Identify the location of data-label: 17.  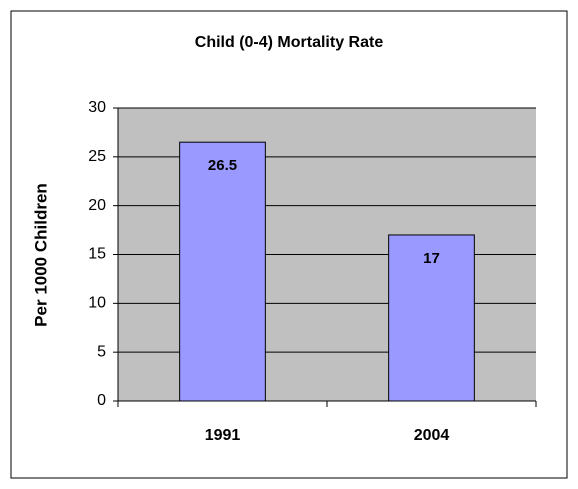
(431, 258).